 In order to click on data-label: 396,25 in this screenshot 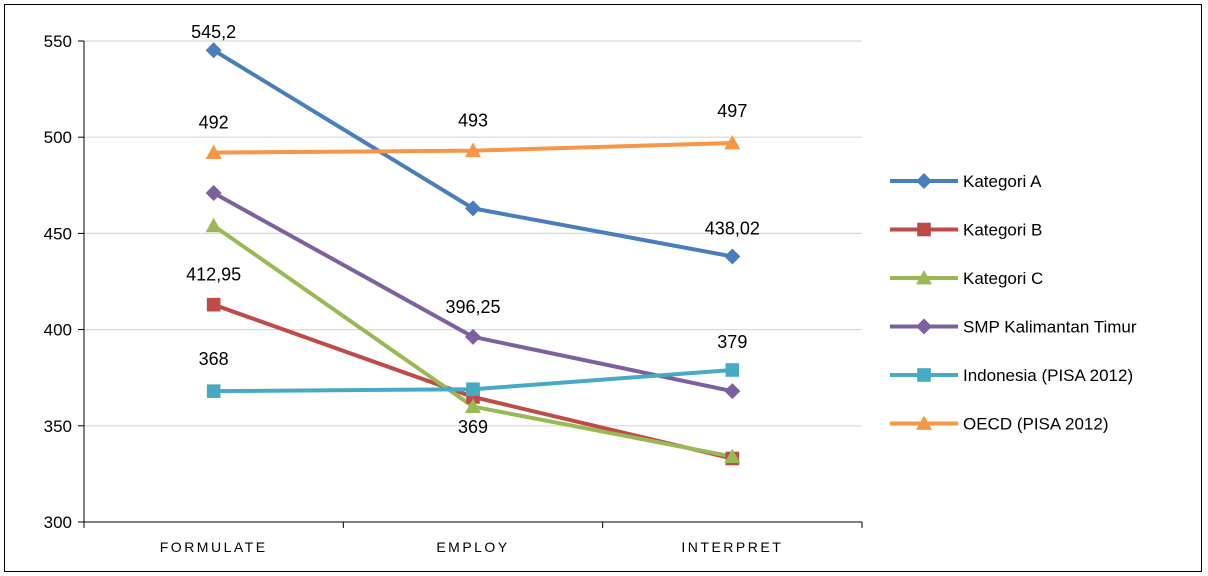, I will do `click(472, 307)`.